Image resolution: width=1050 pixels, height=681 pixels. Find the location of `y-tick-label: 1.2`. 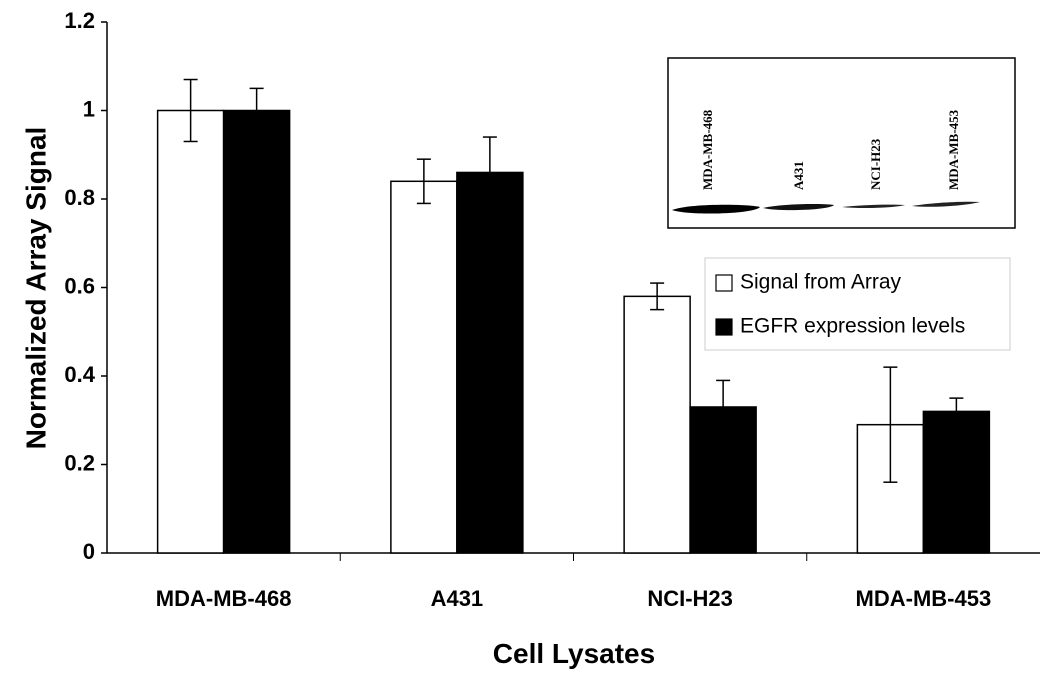

y-tick-label: 1.2 is located at coordinates (79, 20).